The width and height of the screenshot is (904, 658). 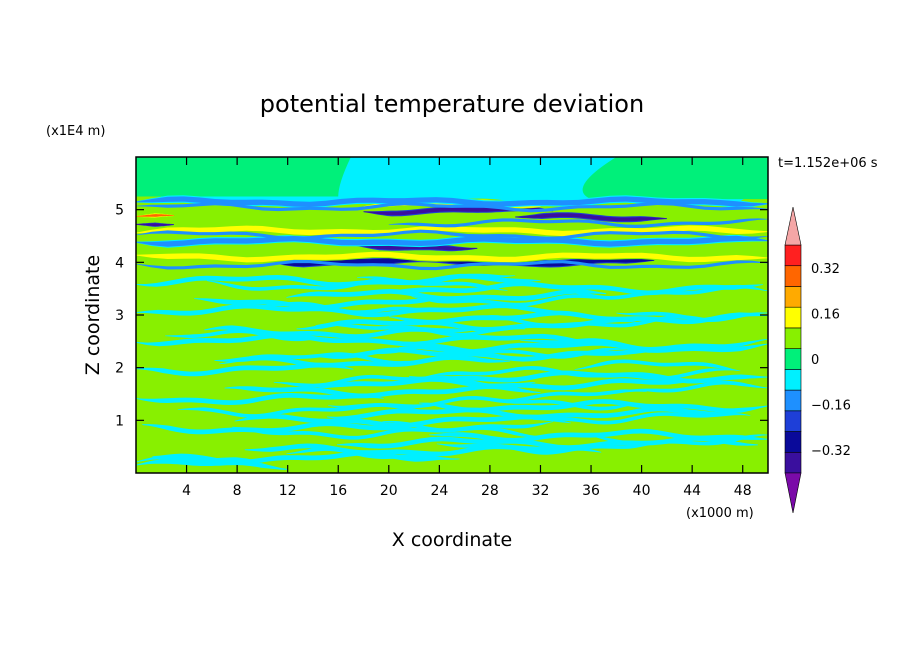 I want to click on x-tick-label: 48, so click(x=743, y=491).